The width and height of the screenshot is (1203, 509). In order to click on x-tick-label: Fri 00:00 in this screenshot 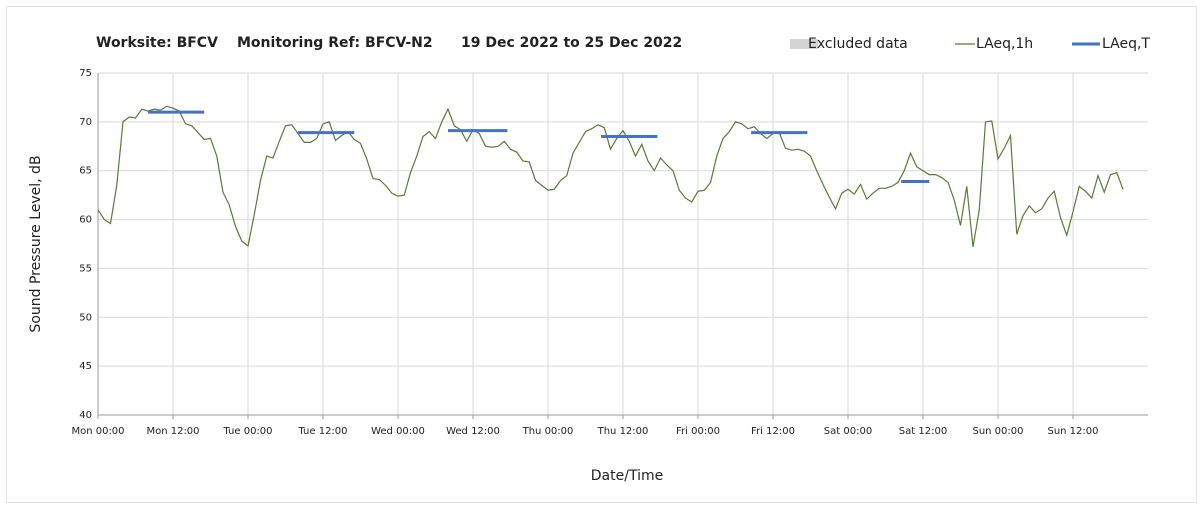, I will do `click(698, 431)`.